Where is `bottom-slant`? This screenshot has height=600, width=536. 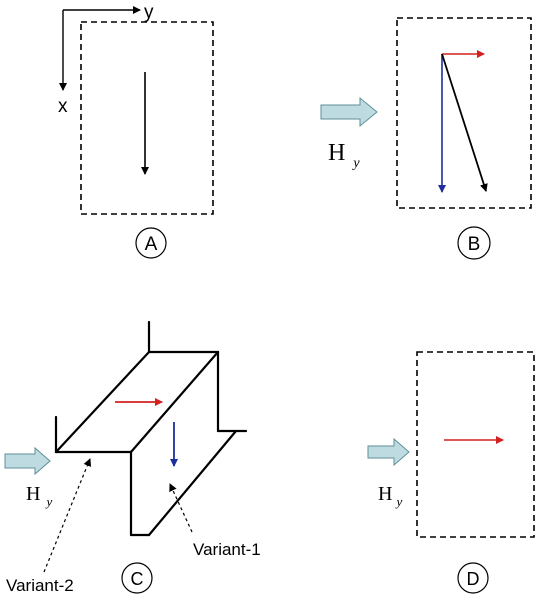 bottom-slant is located at coordinates (192, 483).